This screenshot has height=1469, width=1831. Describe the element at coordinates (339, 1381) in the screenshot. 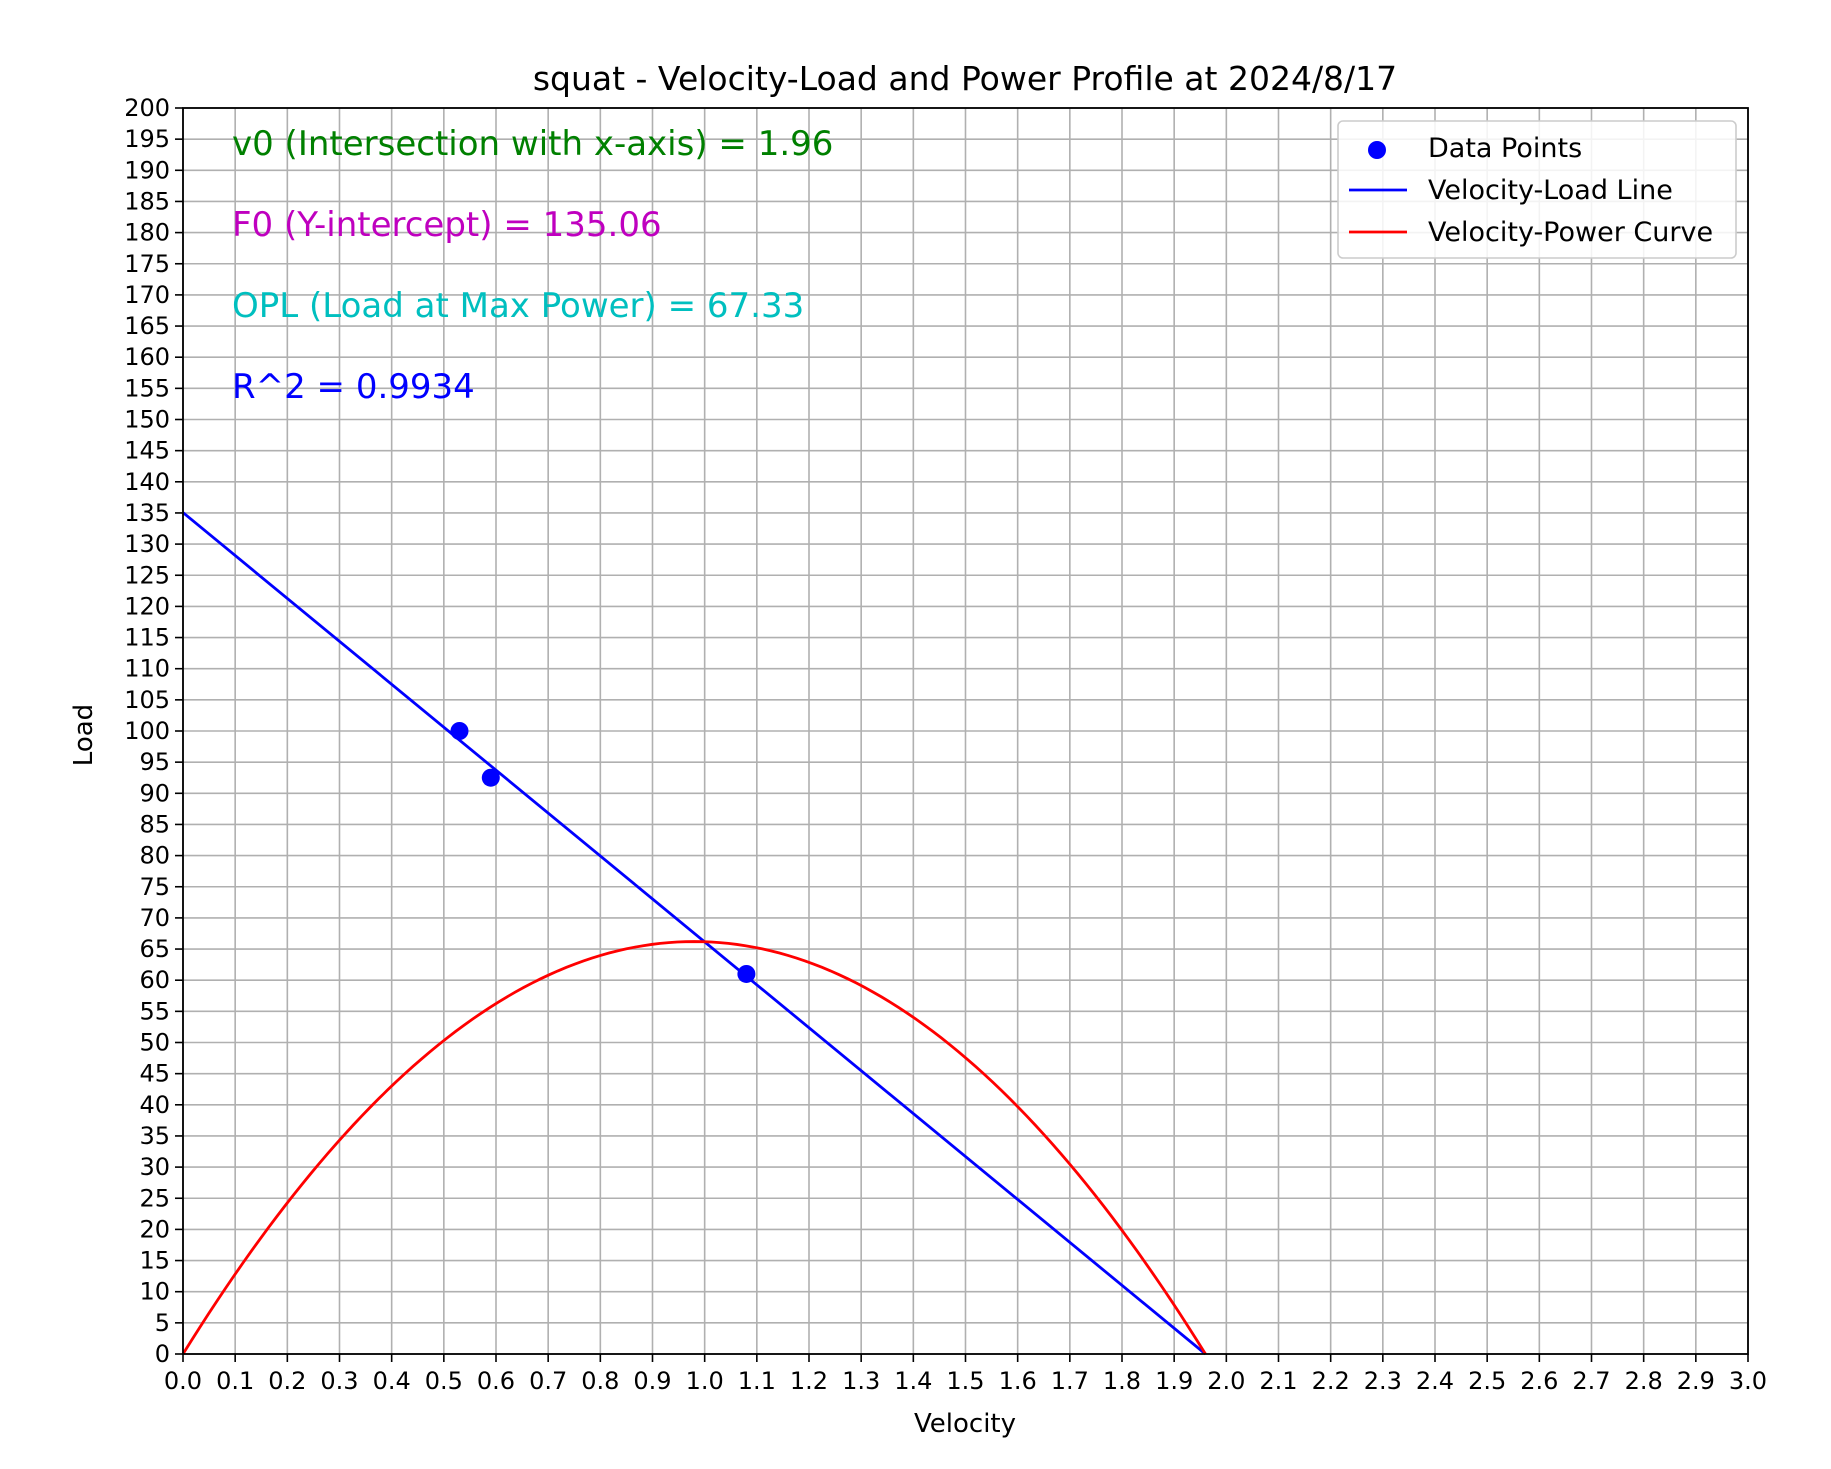

I see `x-tick-label: 0.3` at that location.